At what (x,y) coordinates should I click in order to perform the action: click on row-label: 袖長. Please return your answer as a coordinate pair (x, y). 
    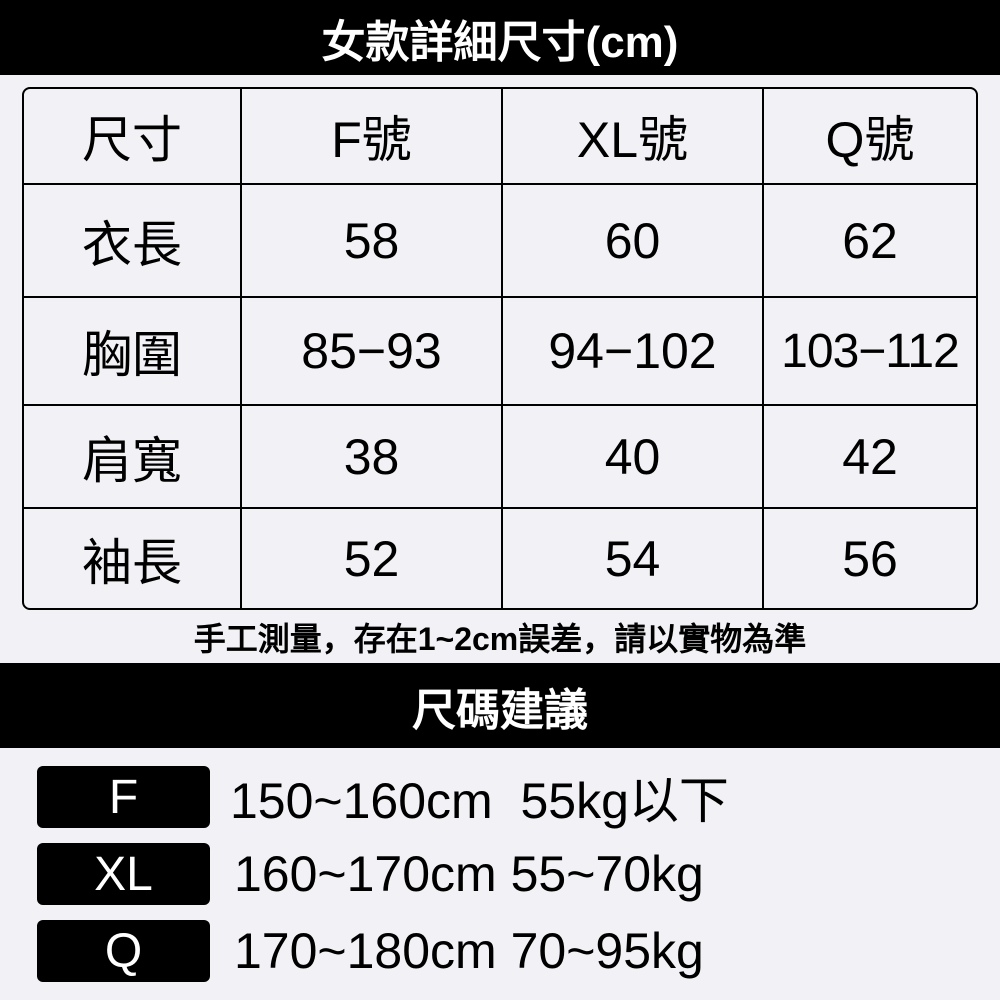
    Looking at the image, I should click on (133, 558).